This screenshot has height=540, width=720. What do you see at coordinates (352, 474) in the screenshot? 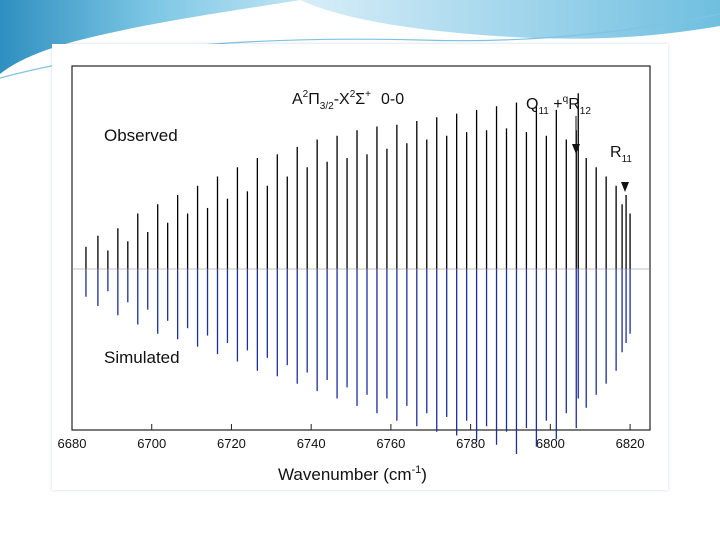
I see `x-axis-label: Wavenumber (cm-1)` at bounding box center [352, 474].